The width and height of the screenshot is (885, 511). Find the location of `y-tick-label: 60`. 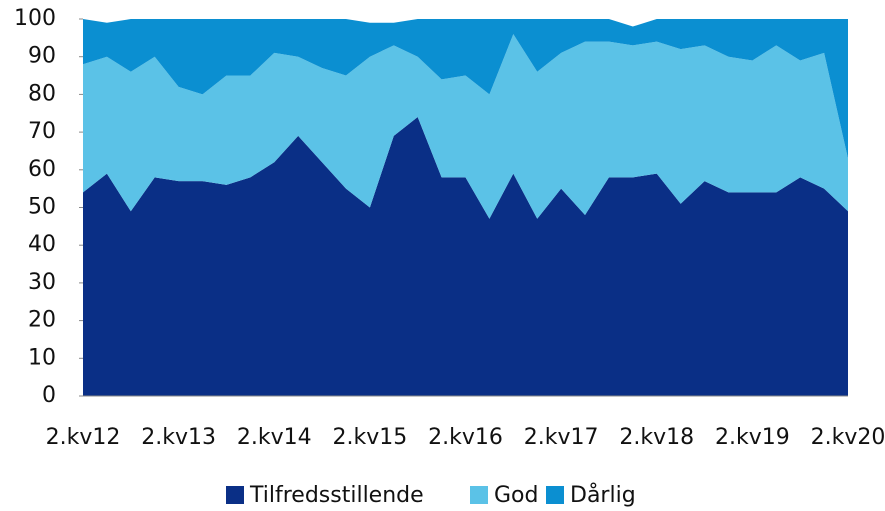

y-tick-label: 60 is located at coordinates (42, 169).